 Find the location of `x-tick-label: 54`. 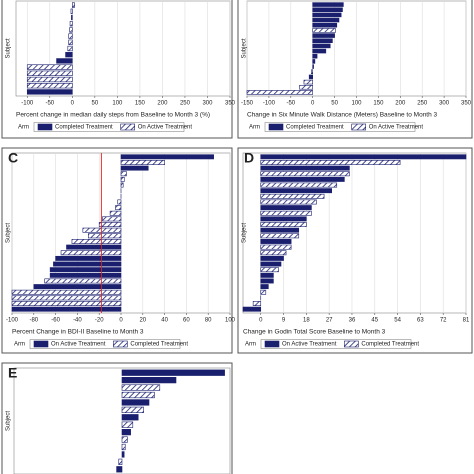

x-tick-label: 54 is located at coordinates (397, 321).